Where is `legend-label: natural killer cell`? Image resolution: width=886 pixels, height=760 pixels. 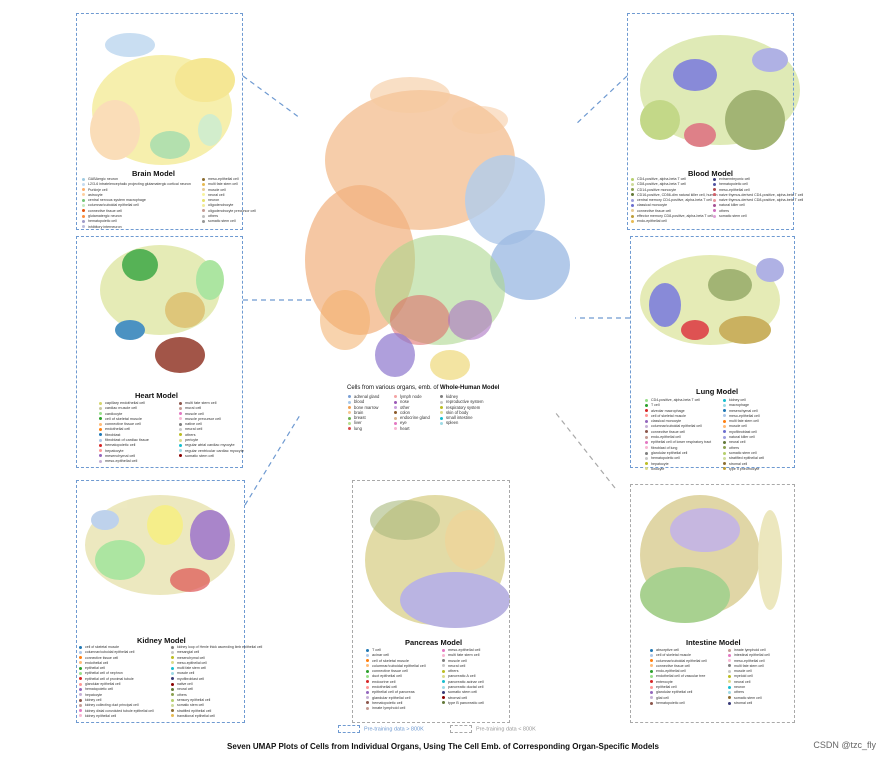
legend-label: natural killer cell is located at coordinates (742, 437).